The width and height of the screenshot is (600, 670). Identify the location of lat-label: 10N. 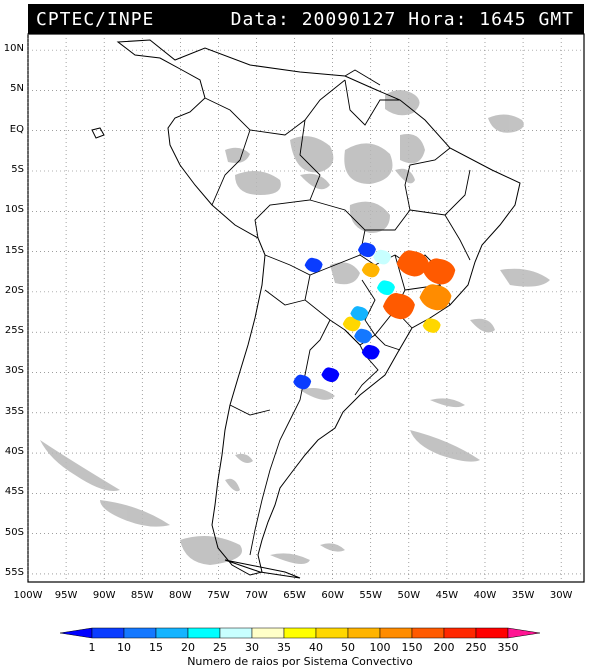
(13, 49).